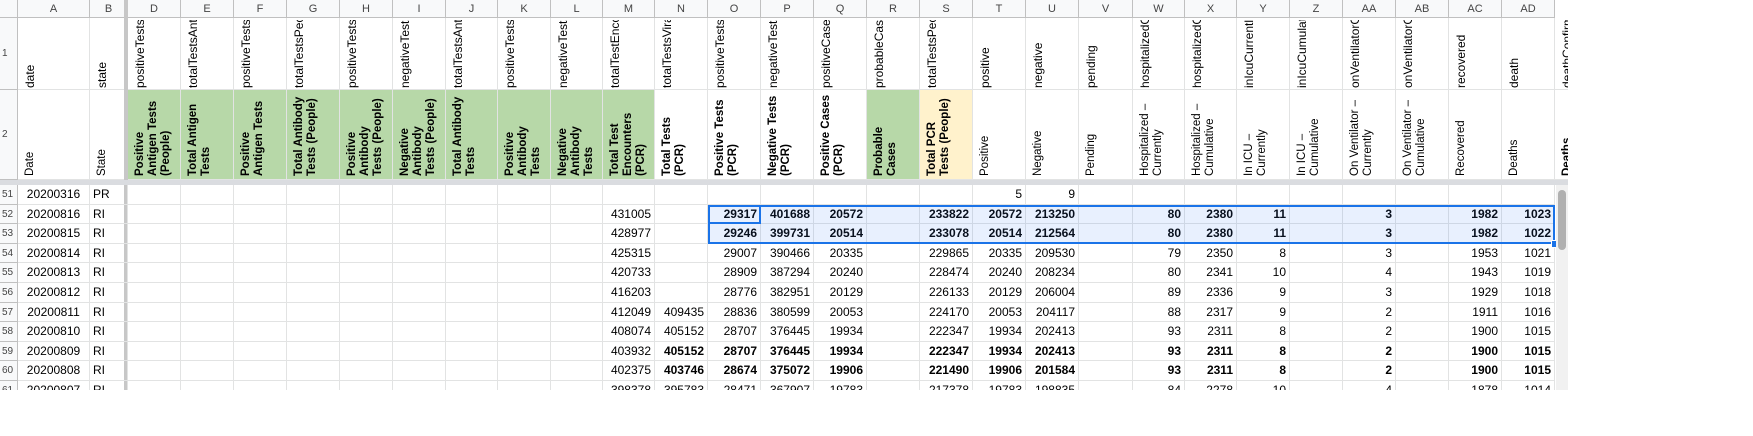  What do you see at coordinates (629, 332) in the screenshot?
I see `data-cell: 408074` at bounding box center [629, 332].